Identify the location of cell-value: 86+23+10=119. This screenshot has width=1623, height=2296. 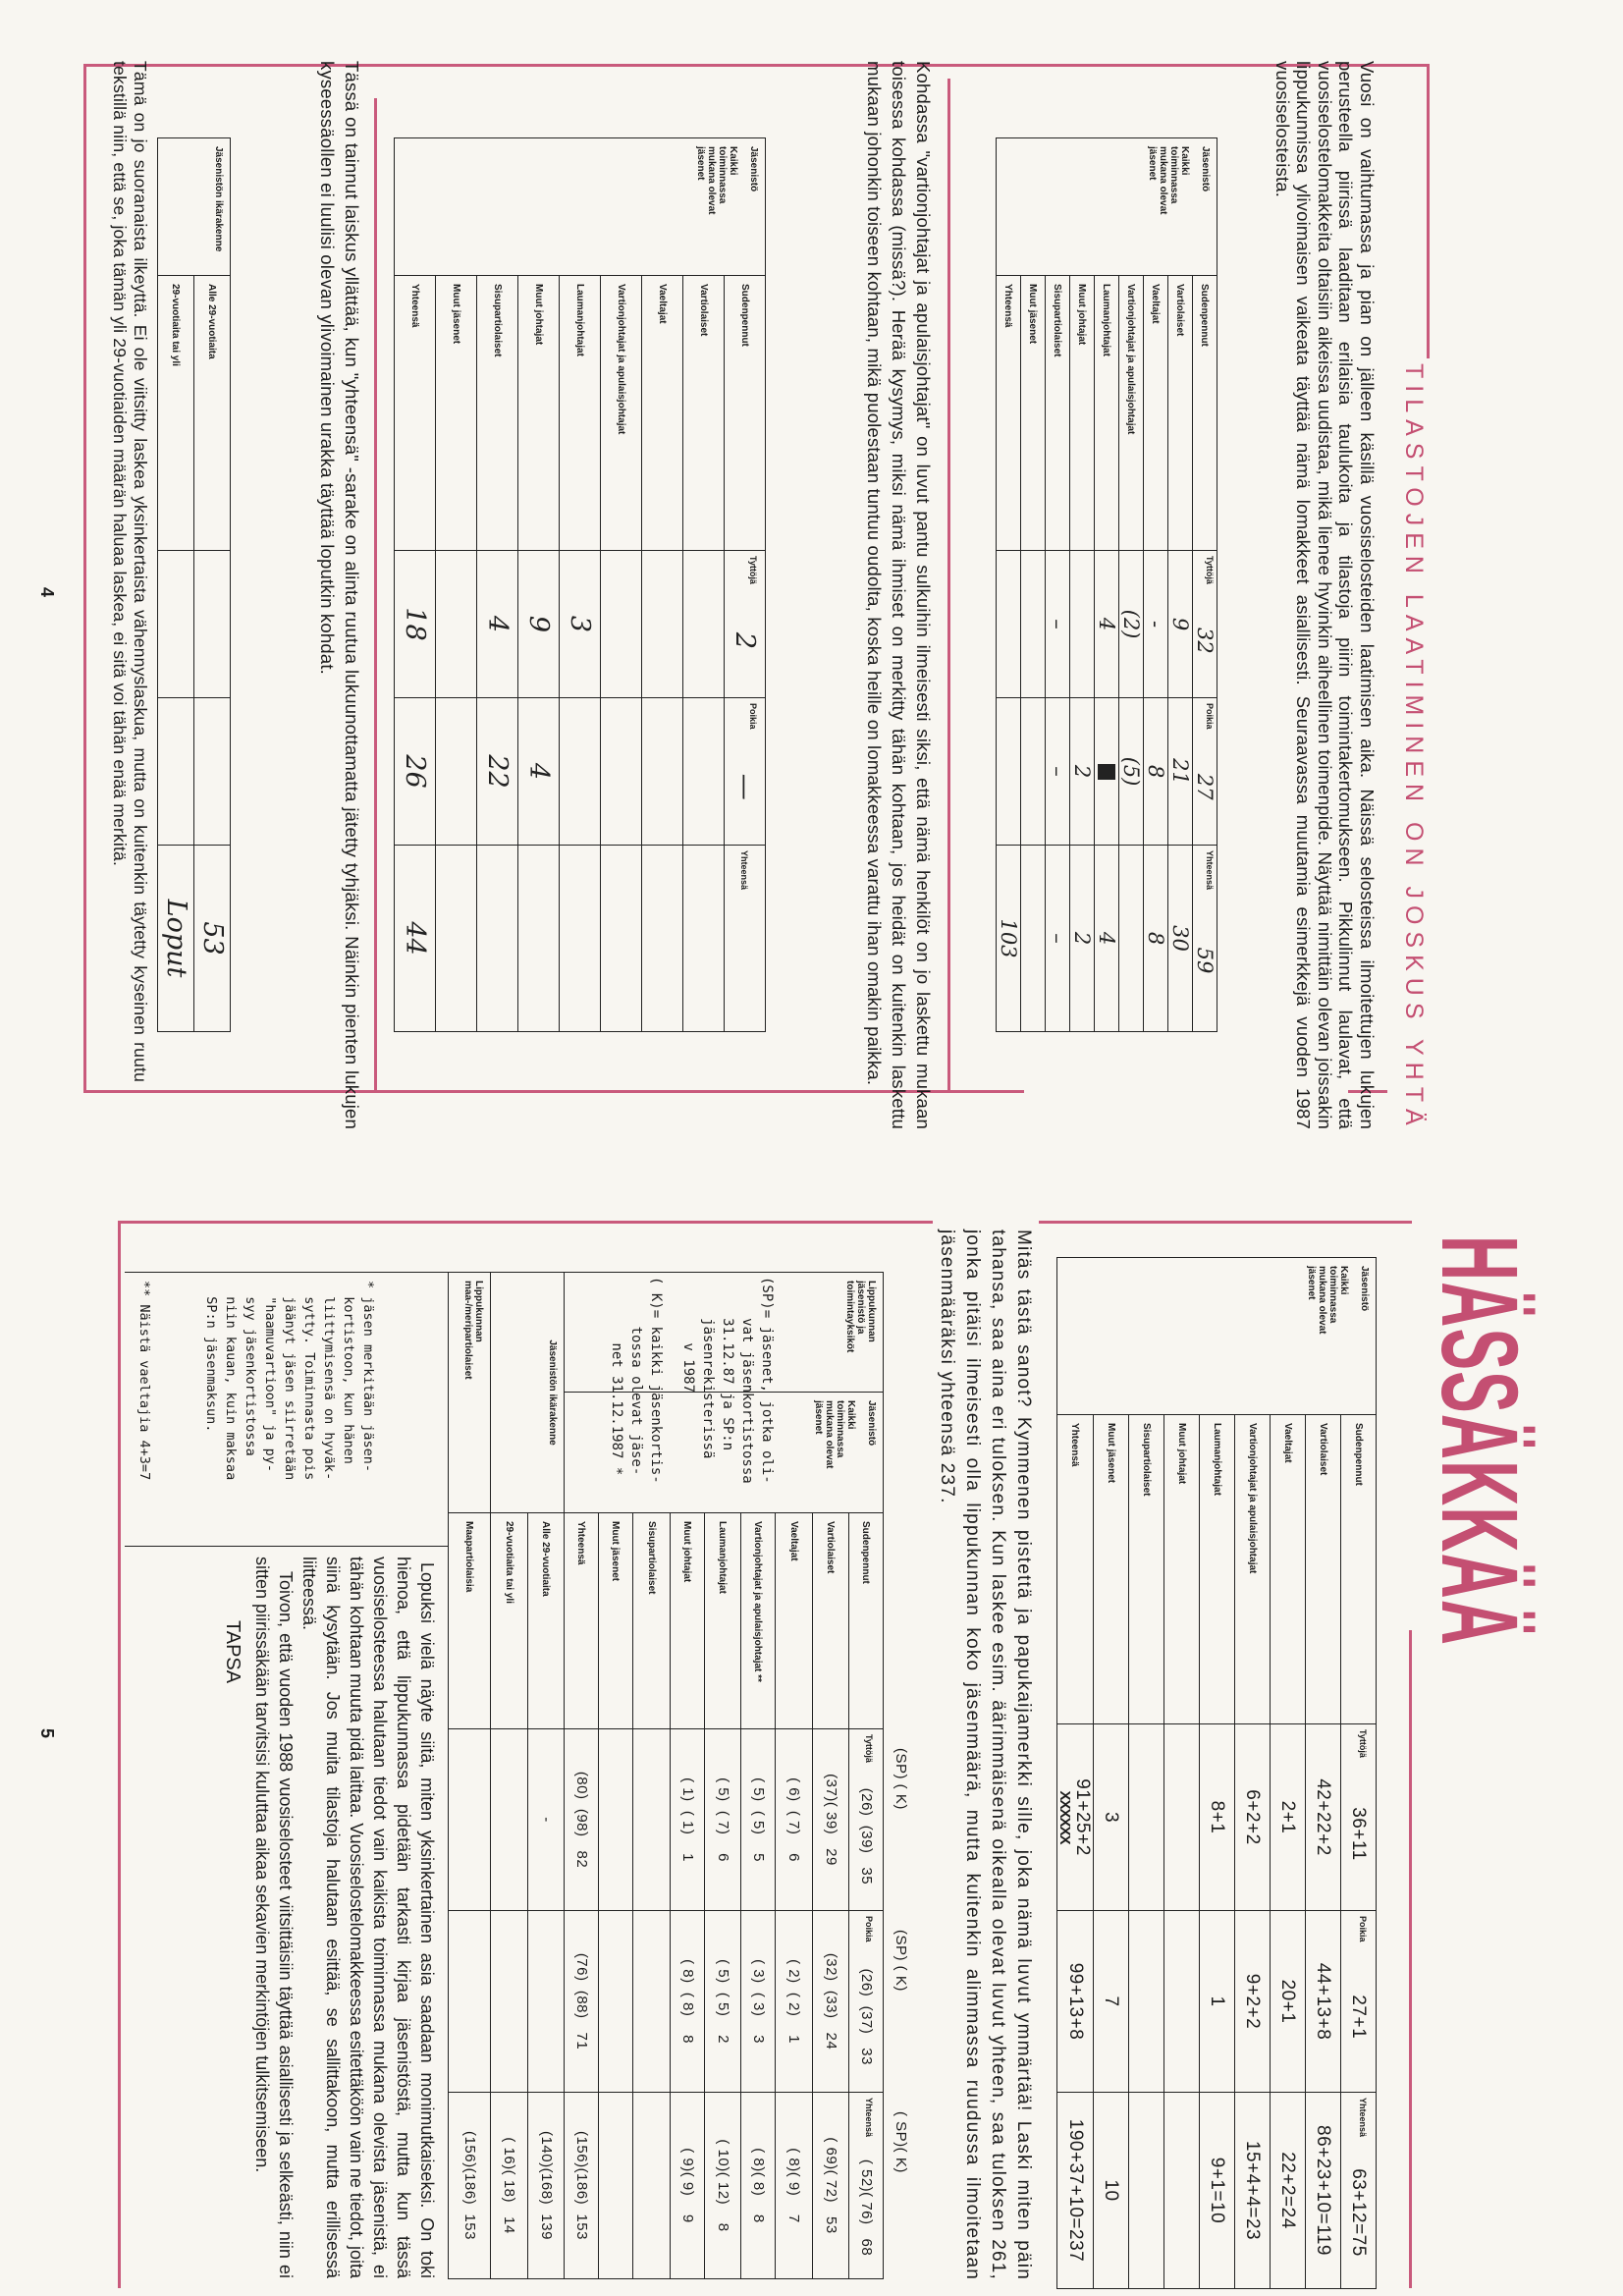
(1324, 2190).